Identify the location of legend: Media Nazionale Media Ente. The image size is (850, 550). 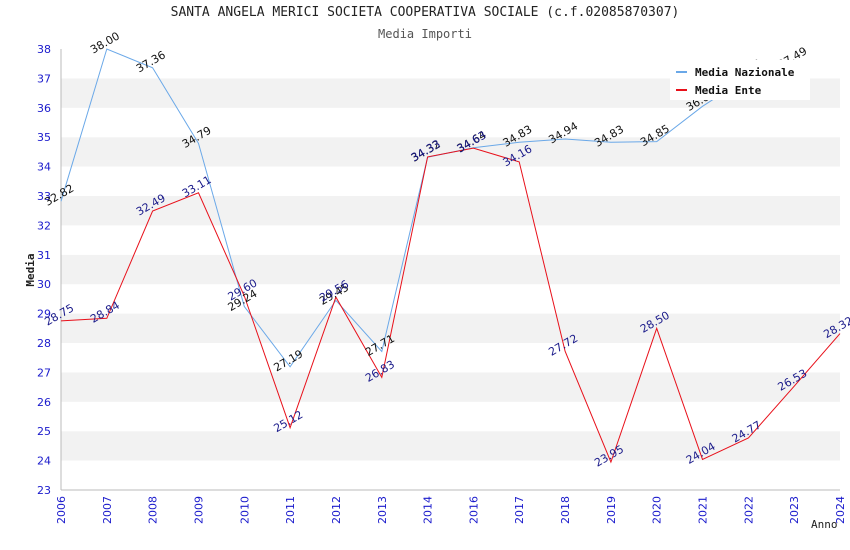
(740, 80).